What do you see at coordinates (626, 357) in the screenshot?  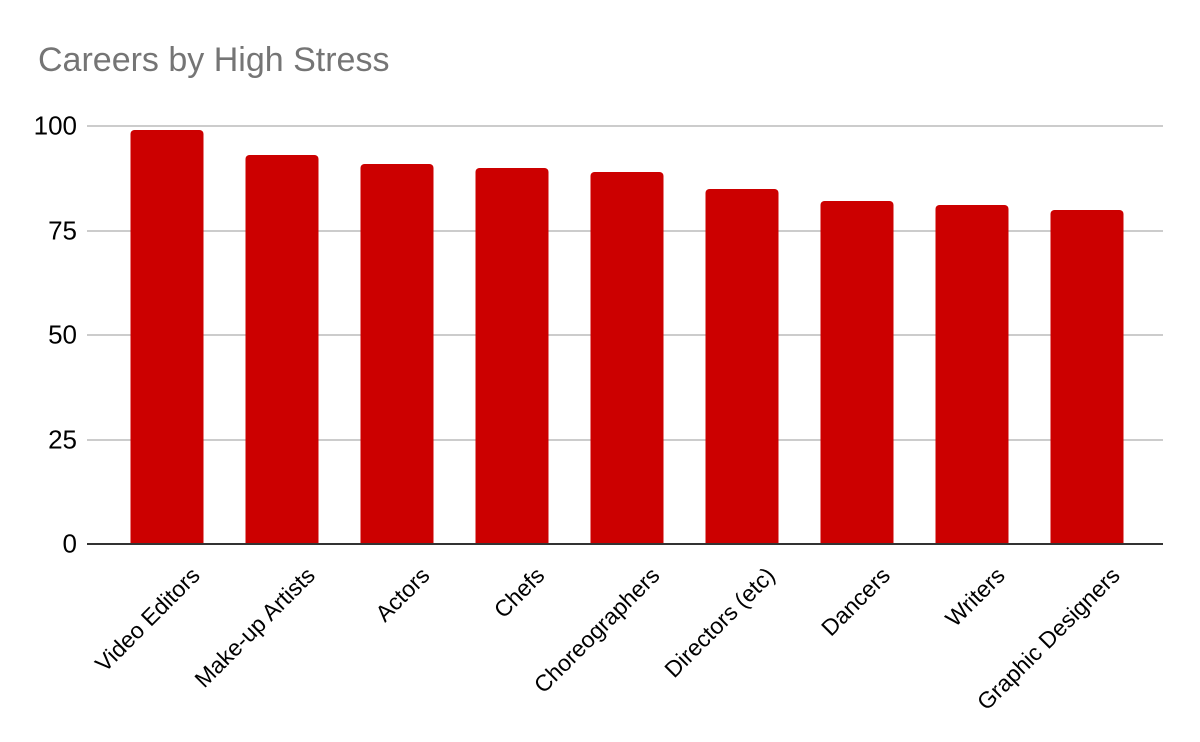 I see `bar-choreographers` at bounding box center [626, 357].